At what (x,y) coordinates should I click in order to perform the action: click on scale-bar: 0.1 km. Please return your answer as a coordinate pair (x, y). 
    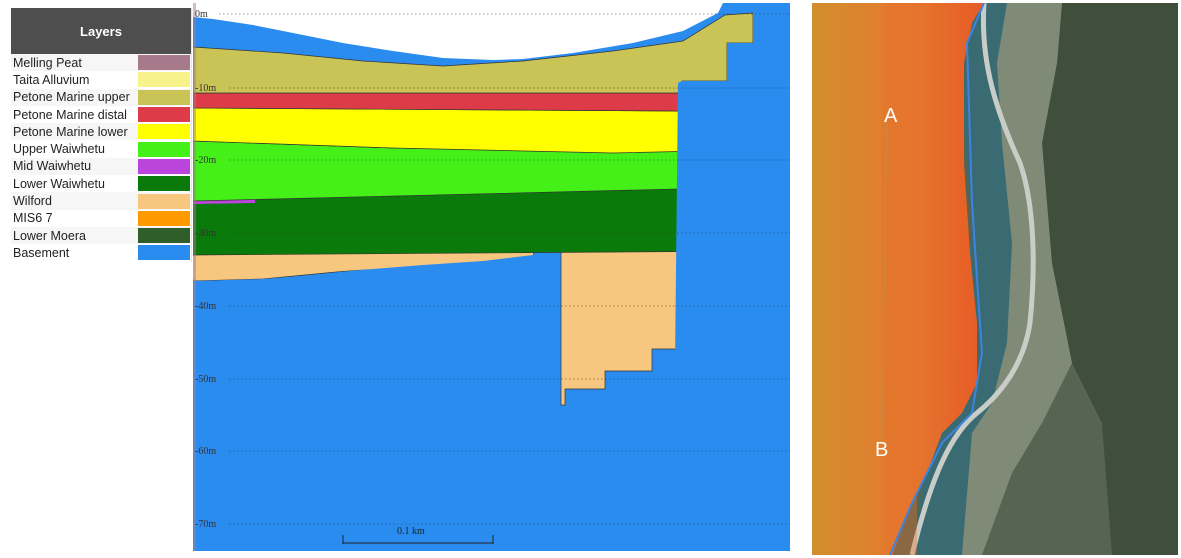
    Looking at the image, I should click on (418, 535).